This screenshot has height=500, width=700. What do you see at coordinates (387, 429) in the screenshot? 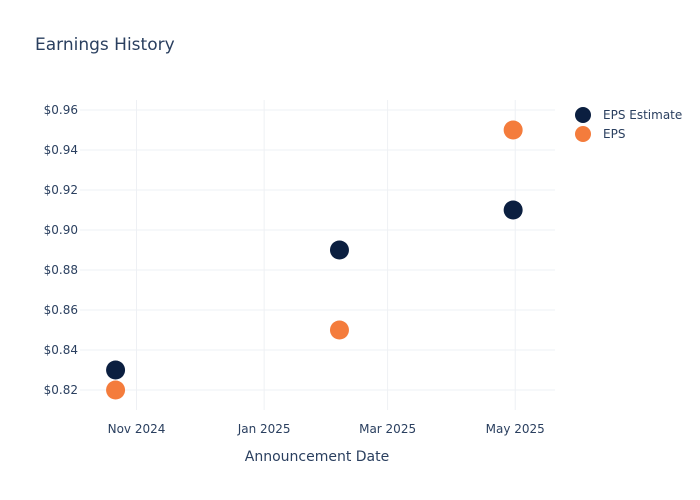
I see `x-tick-label: Mar 2025` at bounding box center [387, 429].